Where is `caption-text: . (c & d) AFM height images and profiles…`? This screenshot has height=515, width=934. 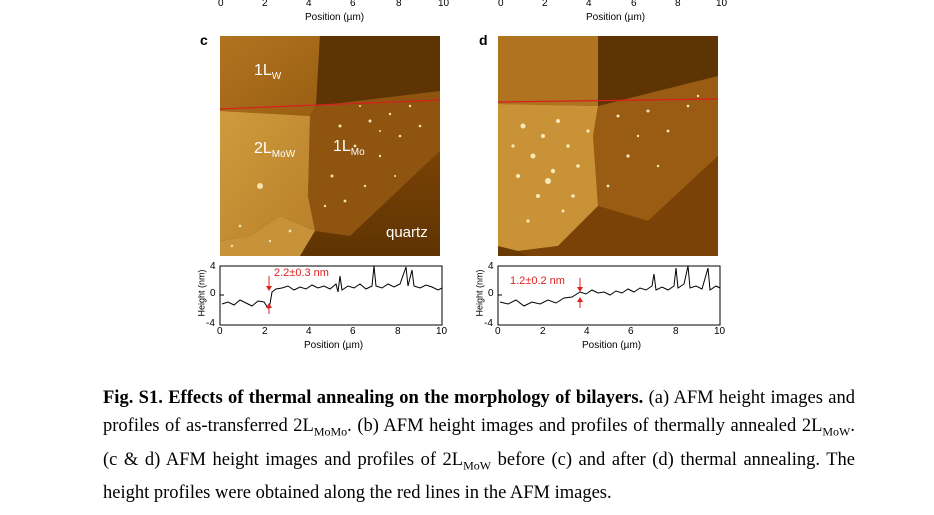
caption-text: . (c & d) AFM height images and profiles… is located at coordinates (479, 443).